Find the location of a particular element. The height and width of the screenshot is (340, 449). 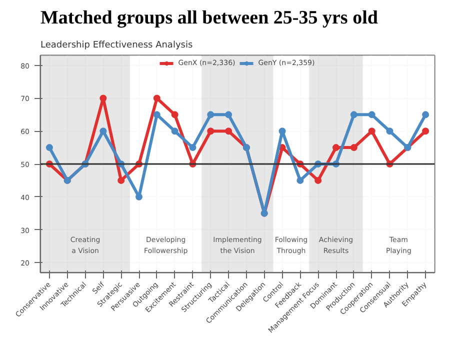

chart-subtitle: Leadership Effectiveness Analysis is located at coordinates (116, 45).